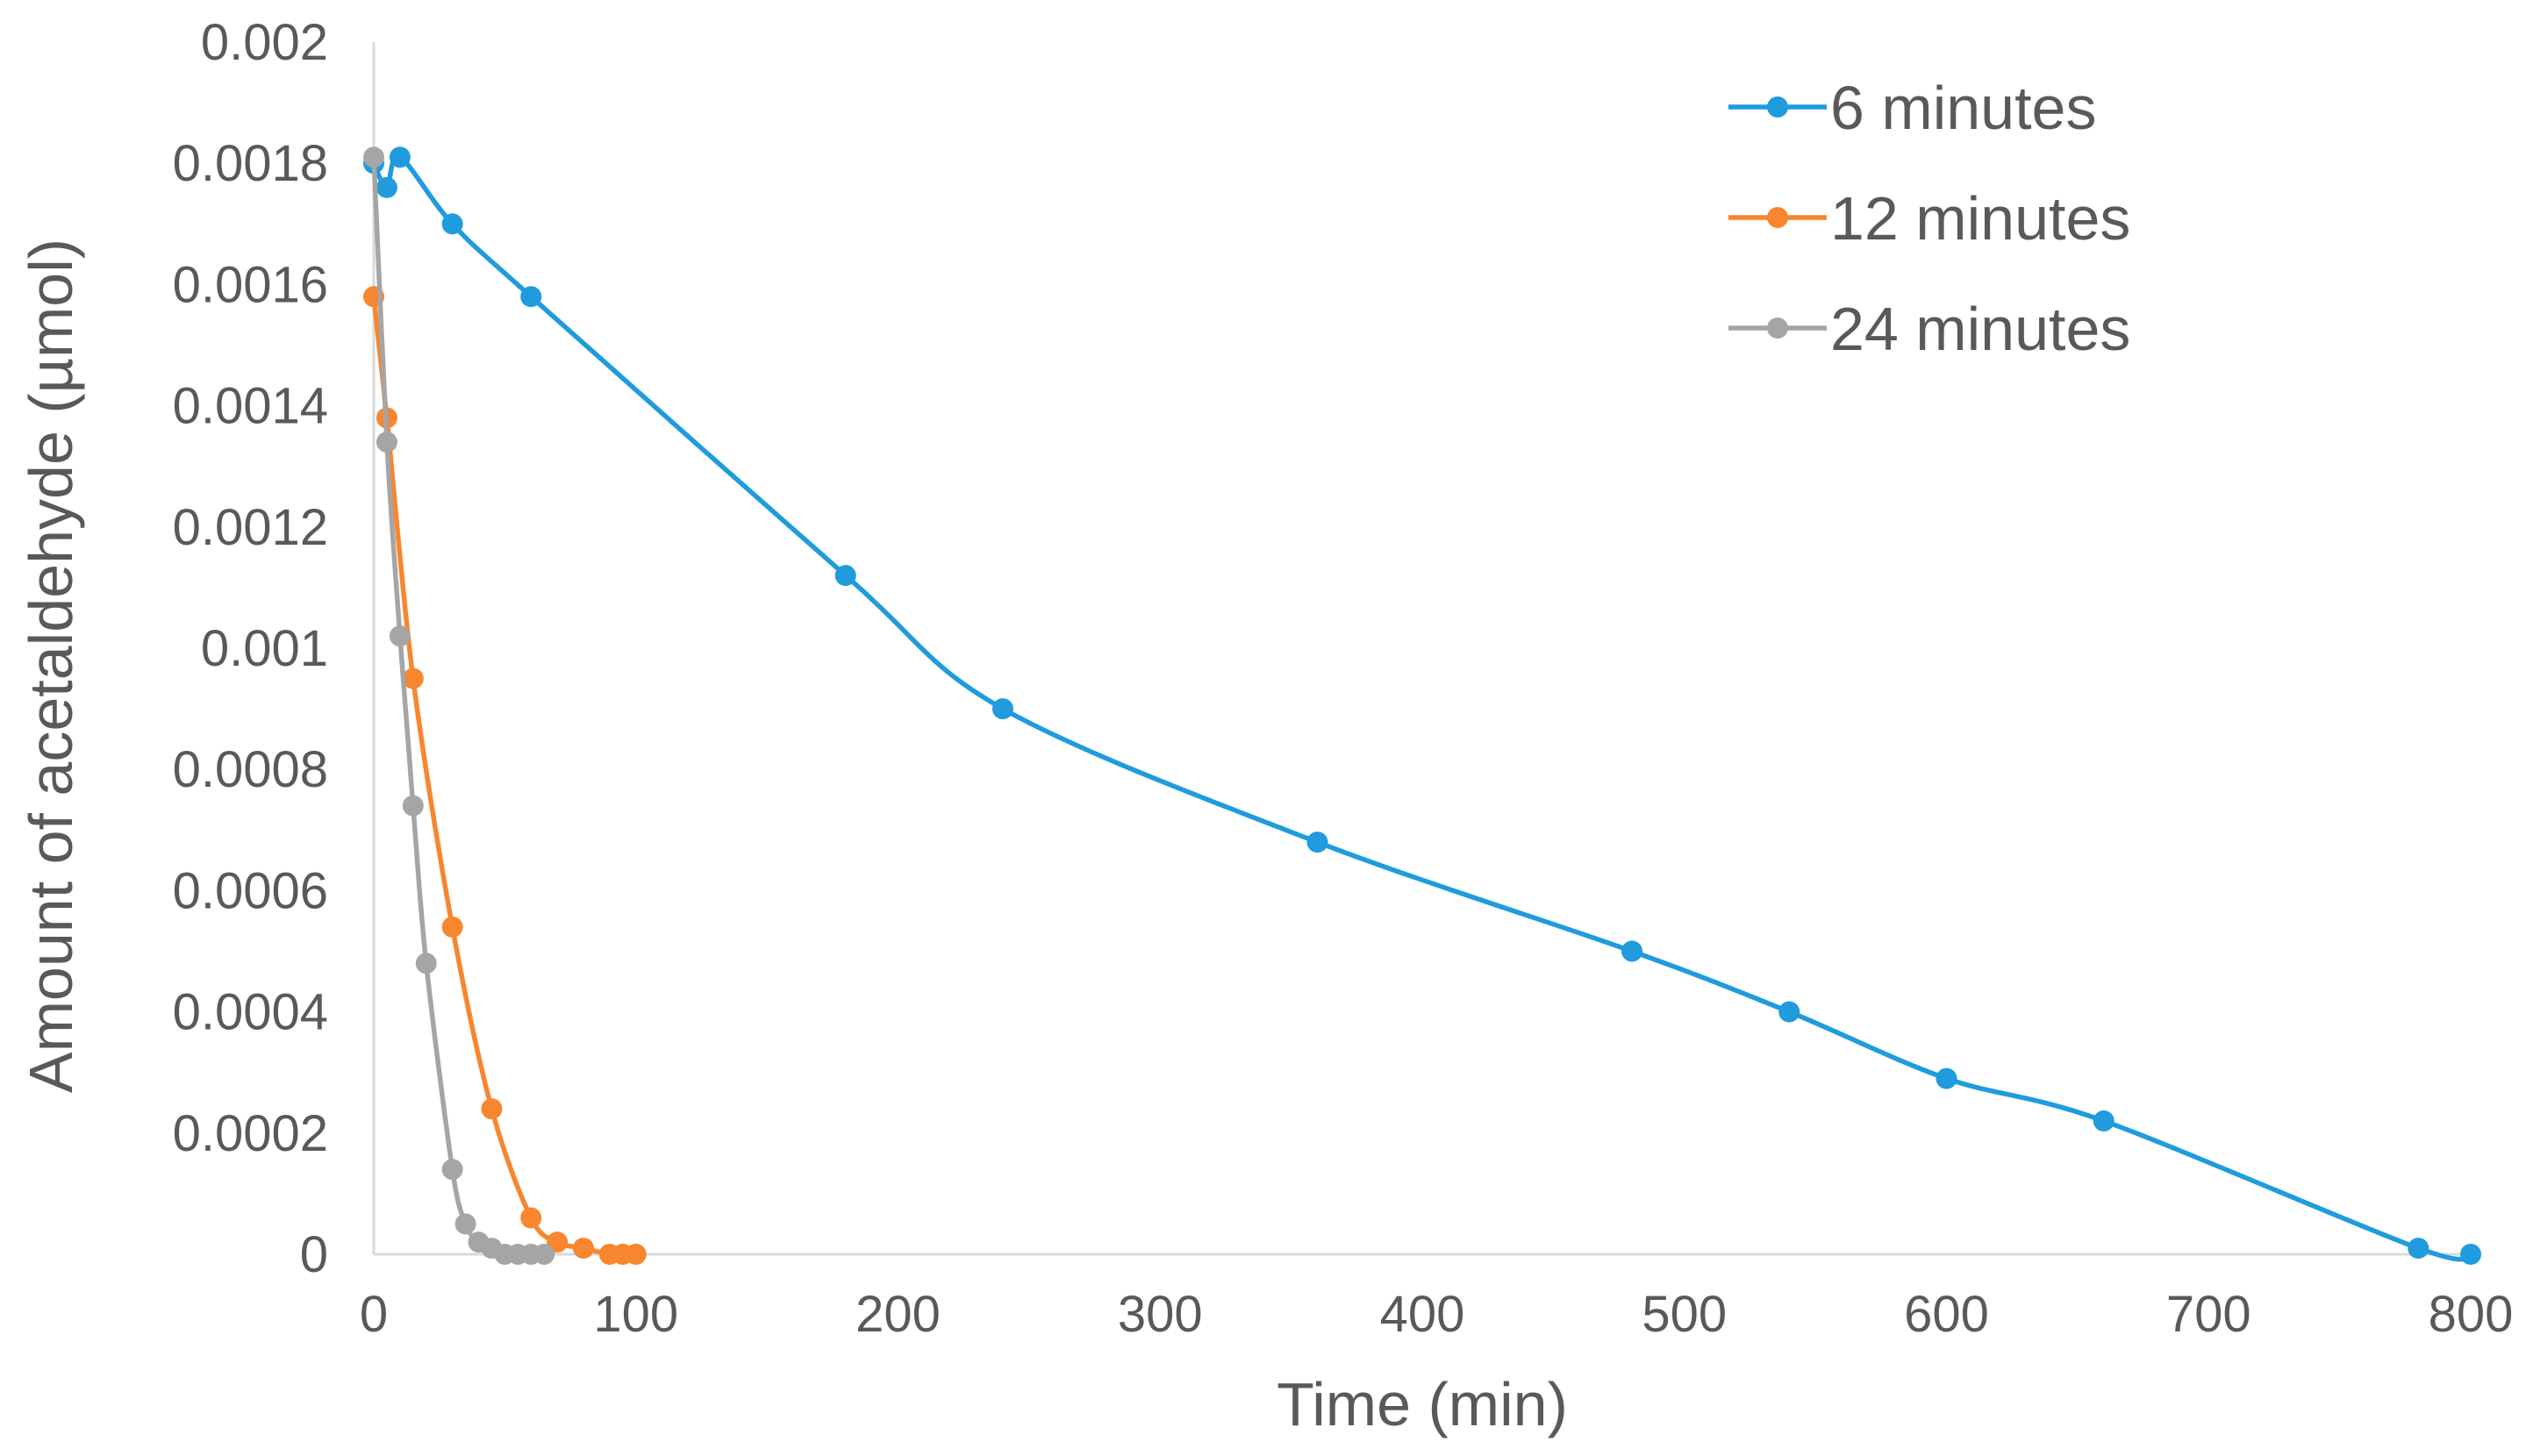  Describe the element at coordinates (1423, 1314) in the screenshot. I see `x-tick-label: 400` at that location.